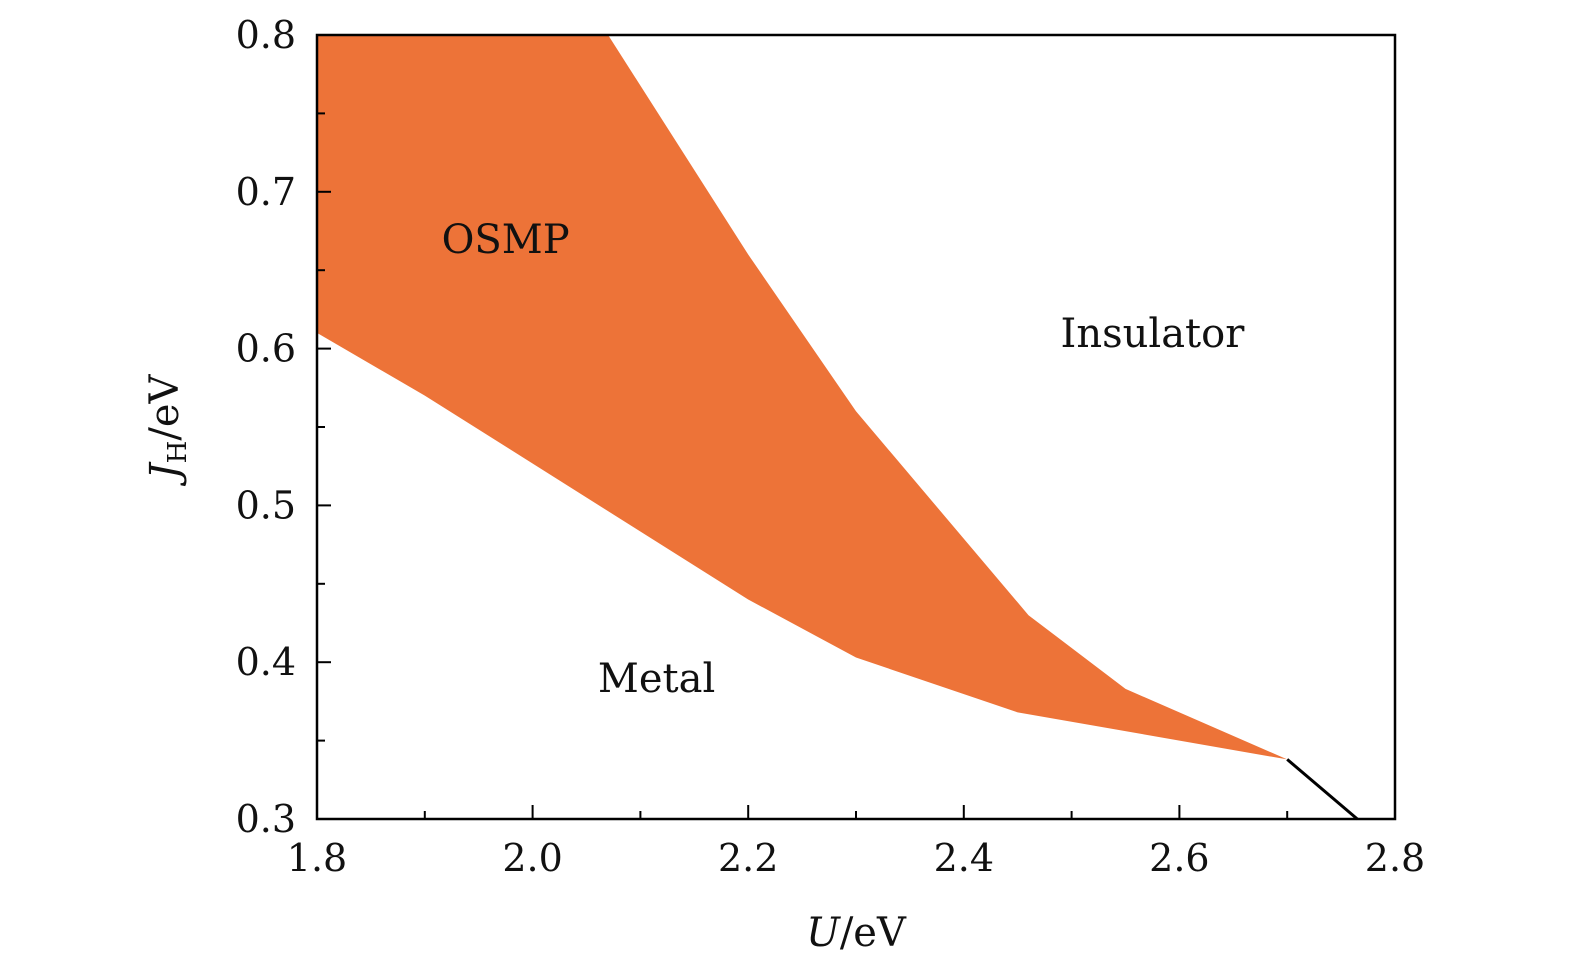  I want to click on y-tick-label: 0.6, so click(266, 349).